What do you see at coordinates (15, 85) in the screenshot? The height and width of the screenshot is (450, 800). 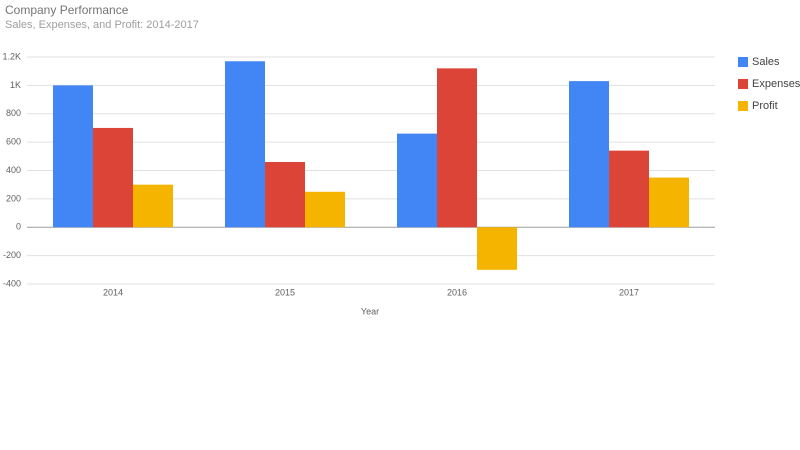 I see `y-tick-label: 1K` at bounding box center [15, 85].